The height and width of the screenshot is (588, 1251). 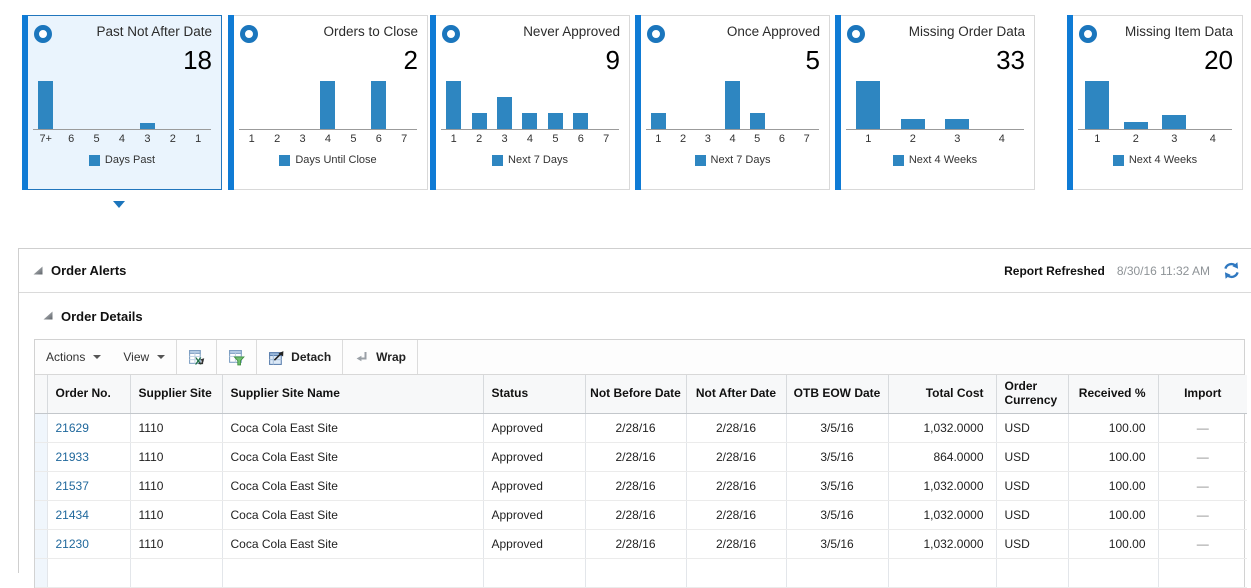 I want to click on order-link: 21230, so click(x=72, y=543).